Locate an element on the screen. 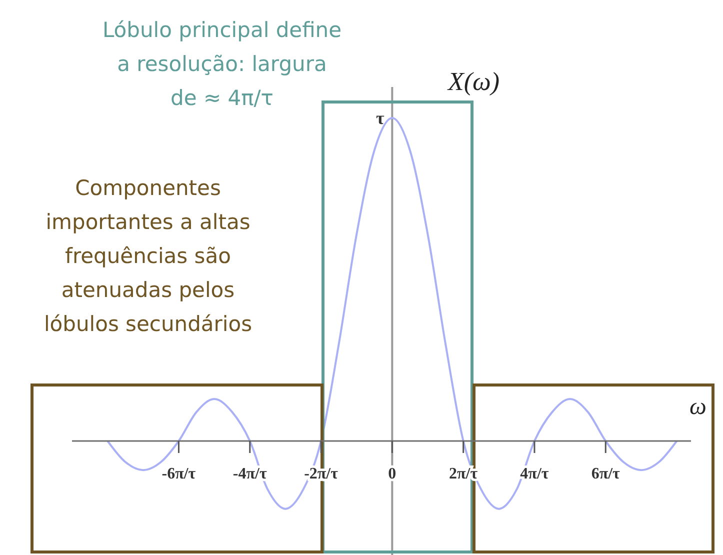 The height and width of the screenshot is (555, 723). text: Lóbulo principal define a resolução: largura de ≈ 4π/τ is located at coordinates (222, 64).